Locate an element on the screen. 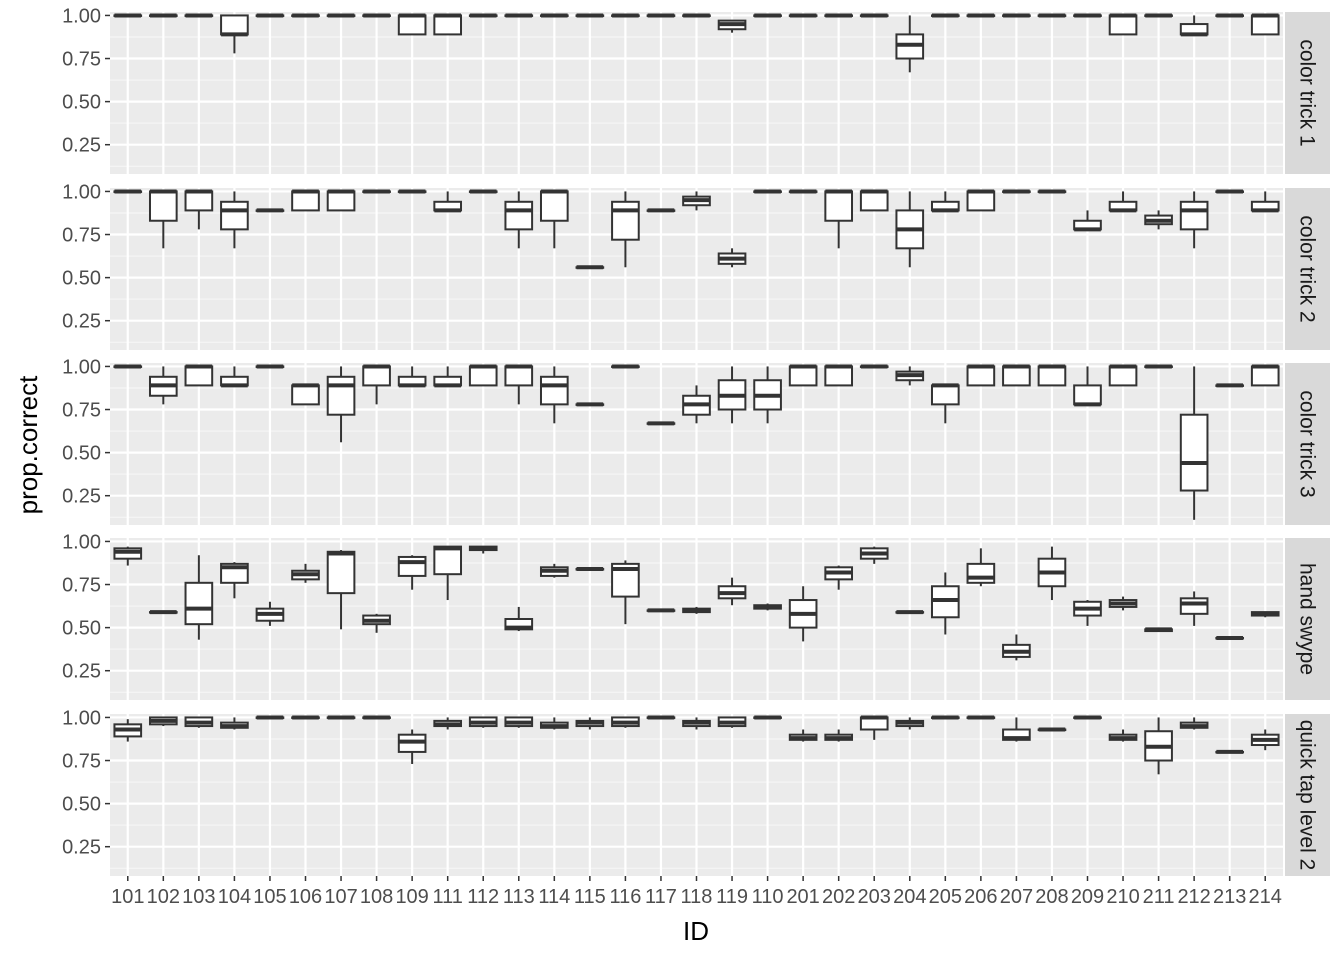 Image resolution: width=1344 pixels, height=960 pixels. y-tick-label: 0.50 is located at coordinates (81, 629).